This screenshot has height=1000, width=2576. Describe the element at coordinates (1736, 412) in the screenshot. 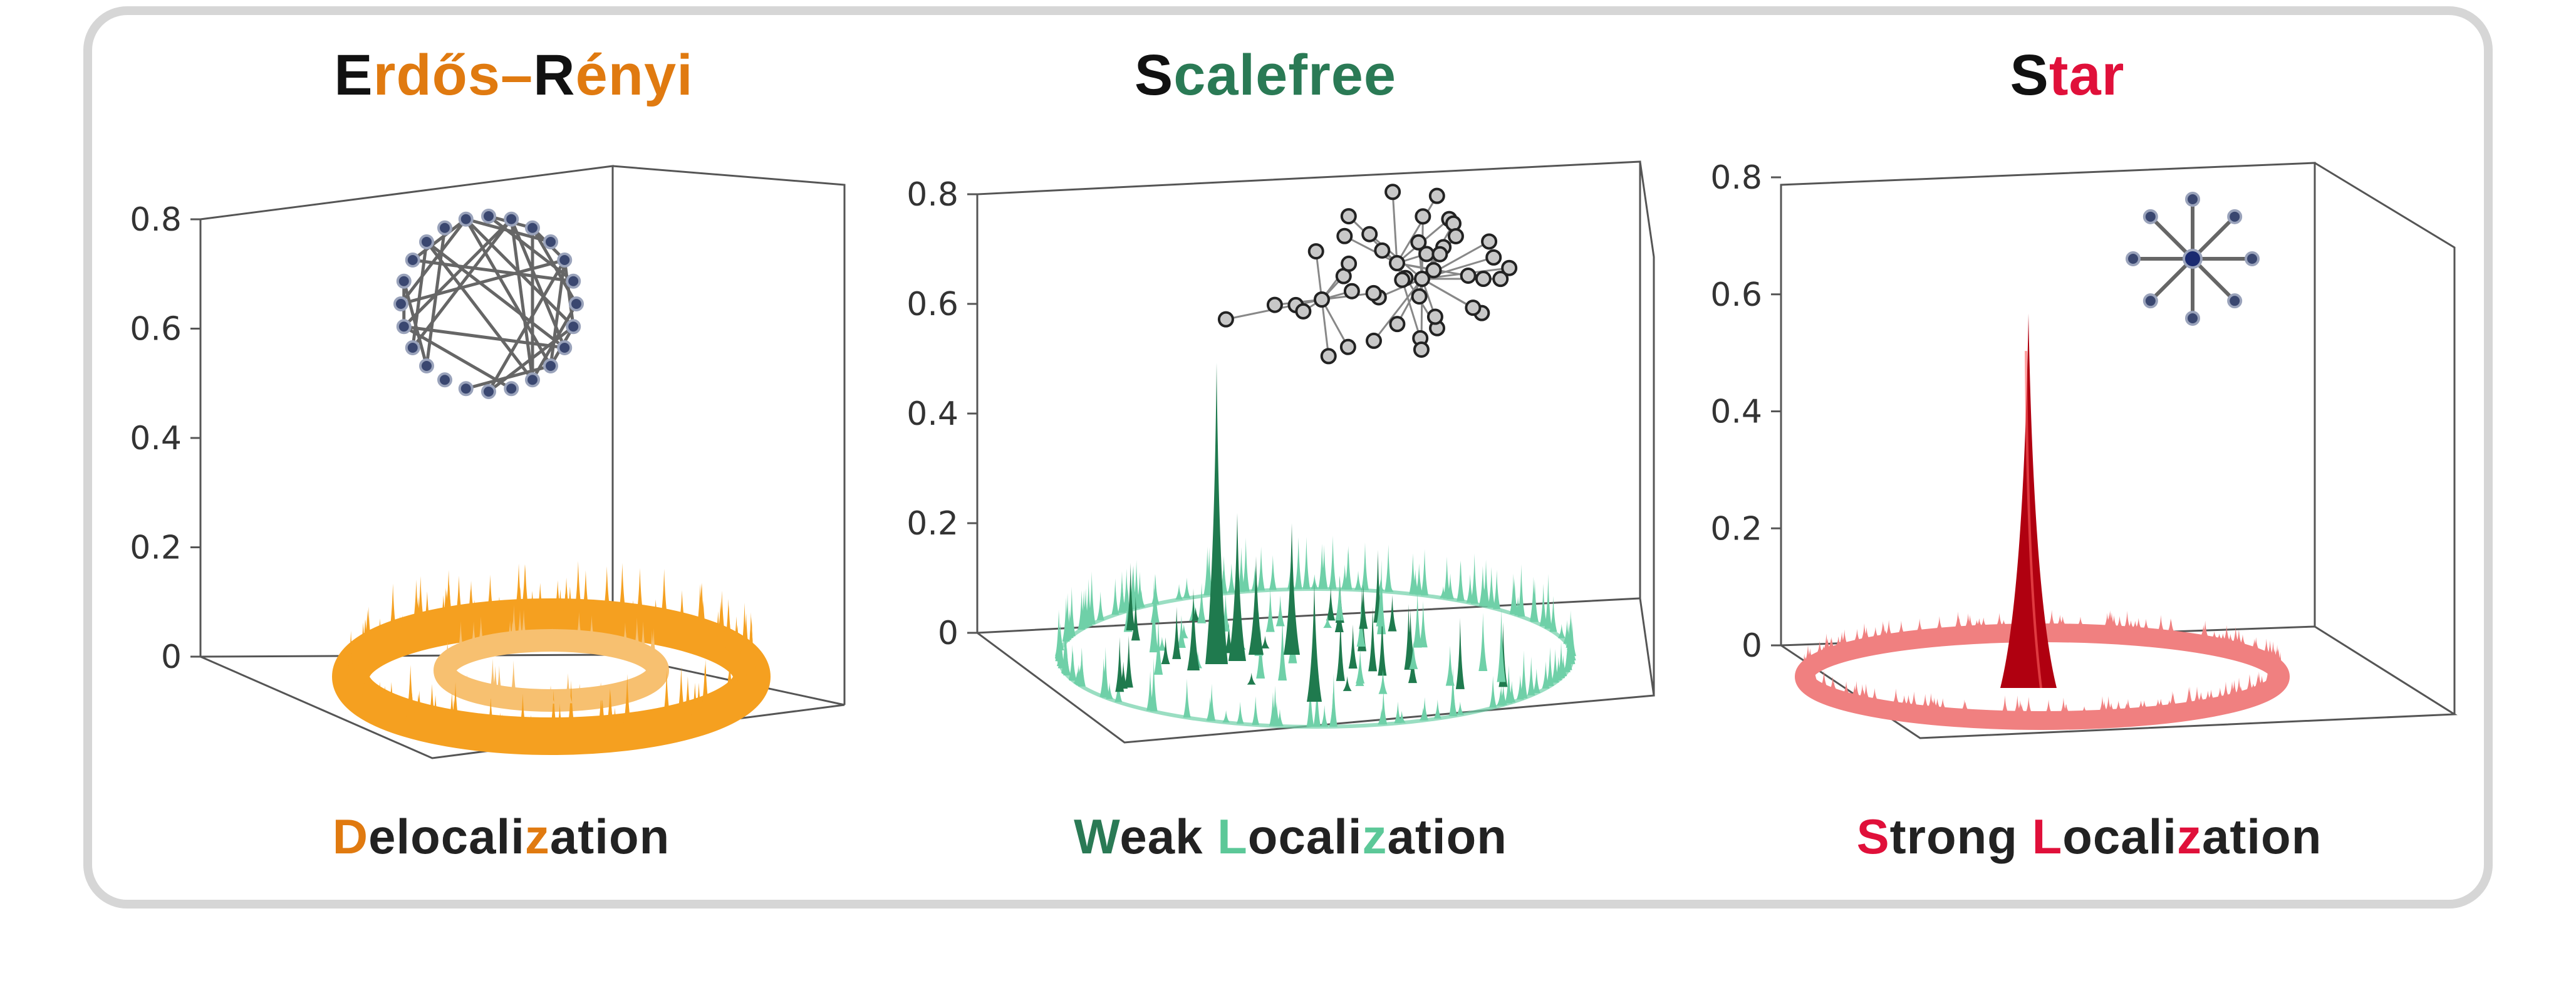

I see `z-tick-label: 0.4` at that location.